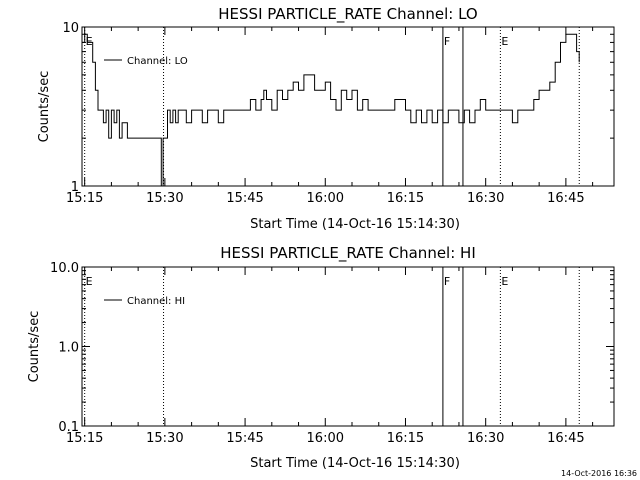  What do you see at coordinates (156, 301) in the screenshot?
I see `legend-label: Channel: HI` at bounding box center [156, 301].